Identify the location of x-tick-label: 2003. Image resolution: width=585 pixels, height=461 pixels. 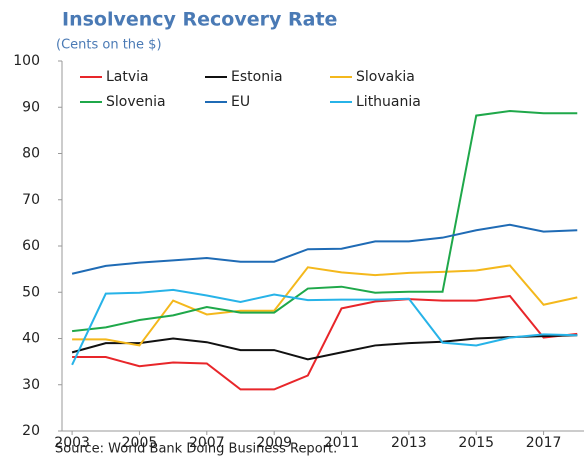
(72, 443).